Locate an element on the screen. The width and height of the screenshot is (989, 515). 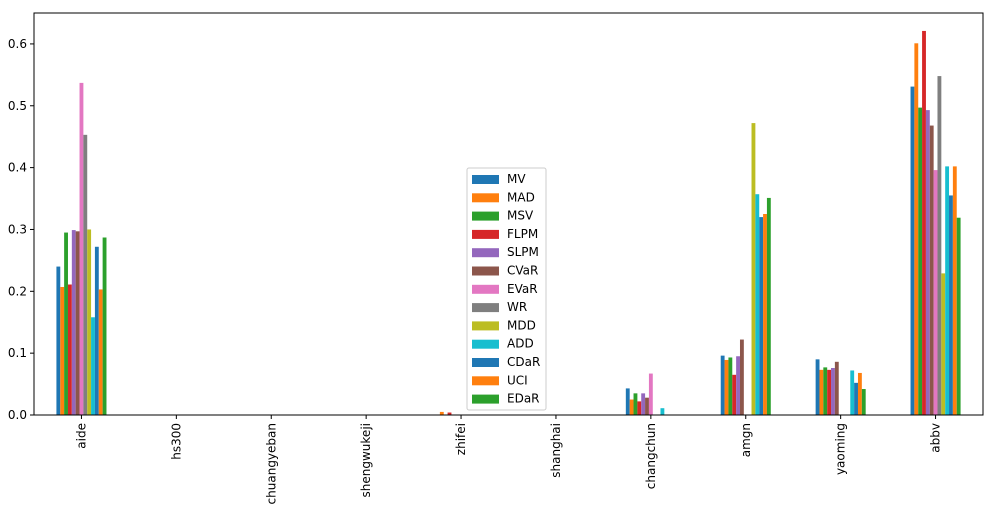
bar-mv-abbv is located at coordinates (912, 250).